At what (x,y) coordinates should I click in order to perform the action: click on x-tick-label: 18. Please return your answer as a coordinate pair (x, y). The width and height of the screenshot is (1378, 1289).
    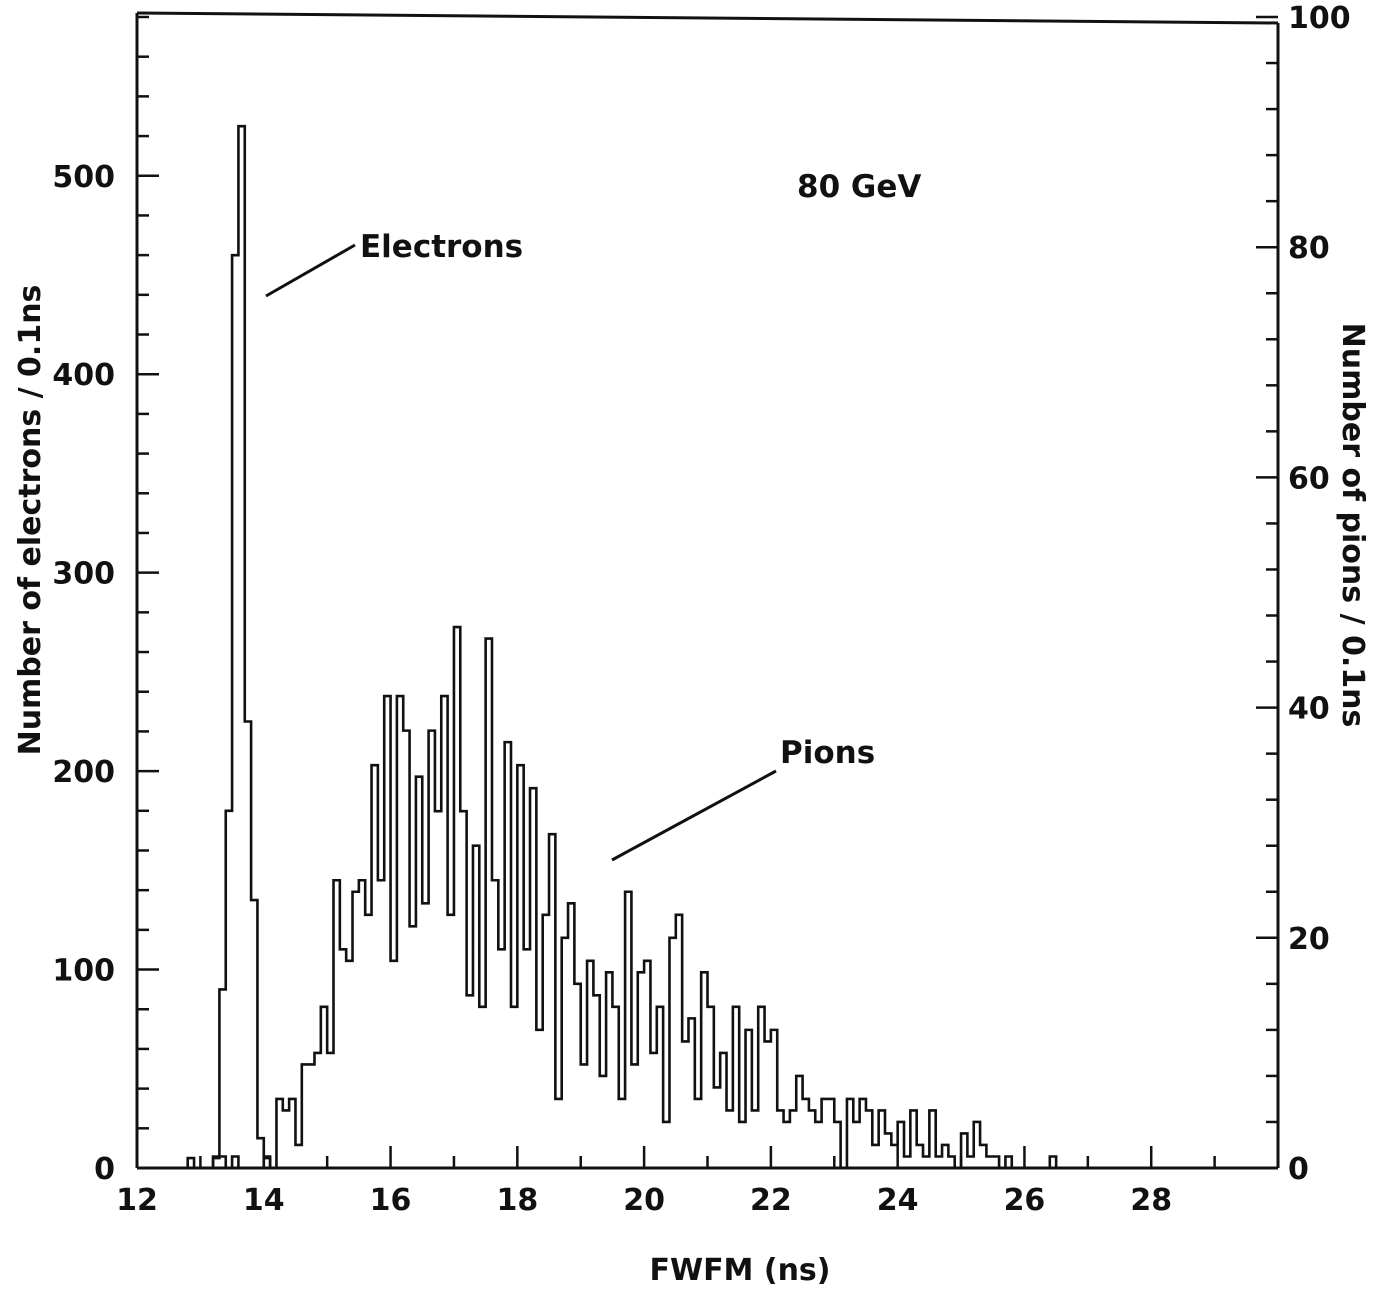
    Looking at the image, I should click on (517, 1200).